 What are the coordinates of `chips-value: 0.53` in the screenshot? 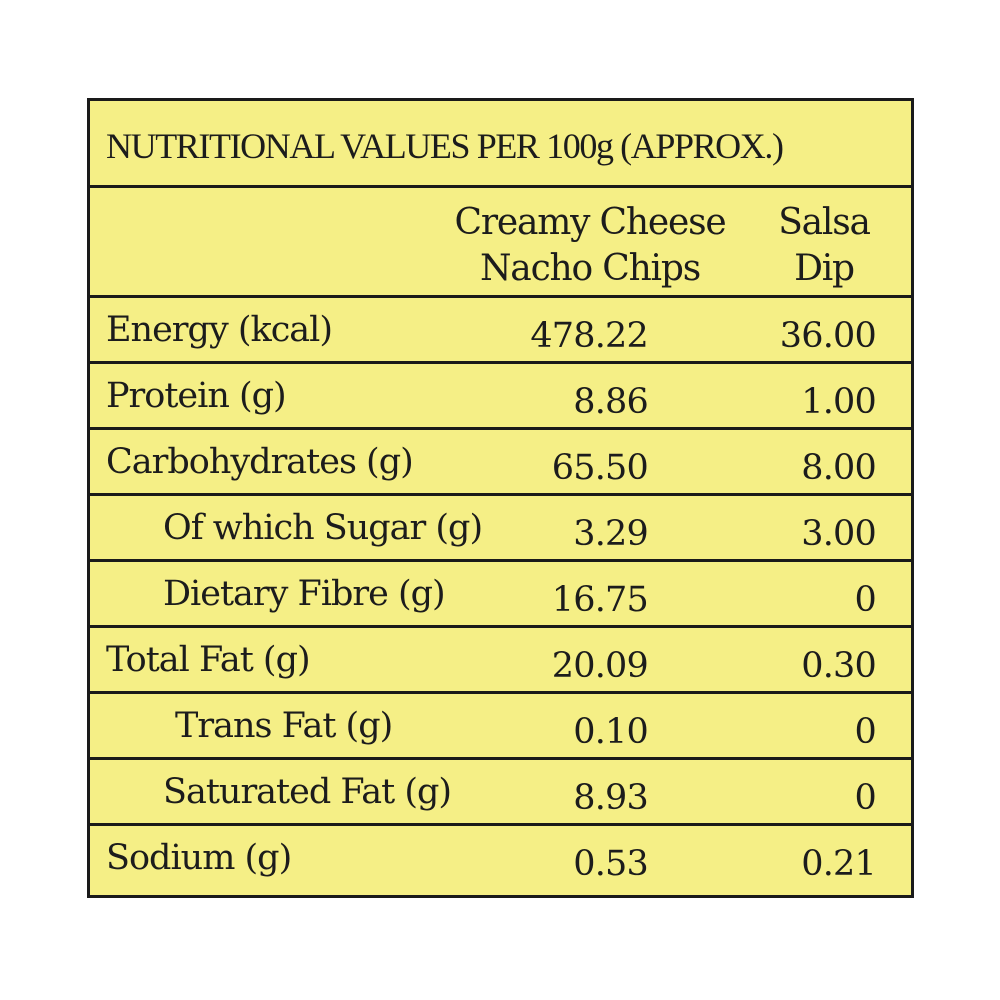 It's located at (611, 864).